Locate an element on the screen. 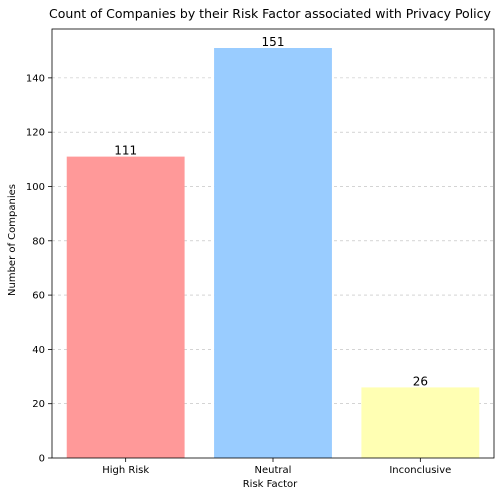  data-label-neutral: 151 is located at coordinates (273, 42).